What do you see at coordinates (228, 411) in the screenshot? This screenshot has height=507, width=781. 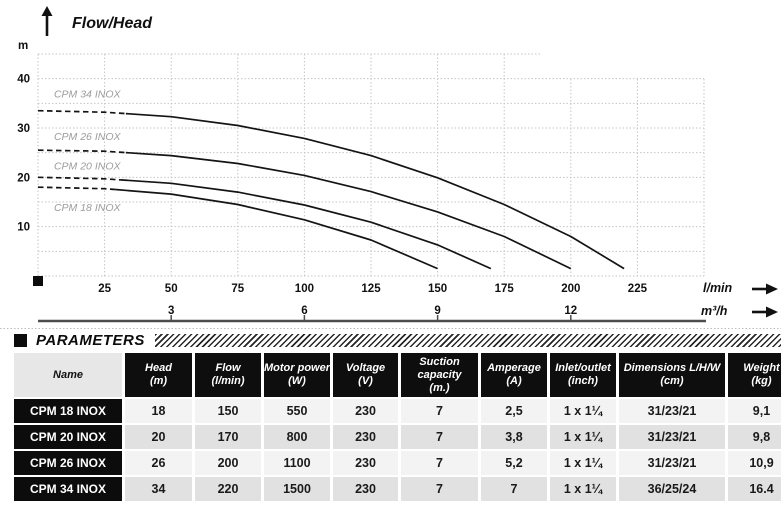 I see `table-value-cell: 150` at bounding box center [228, 411].